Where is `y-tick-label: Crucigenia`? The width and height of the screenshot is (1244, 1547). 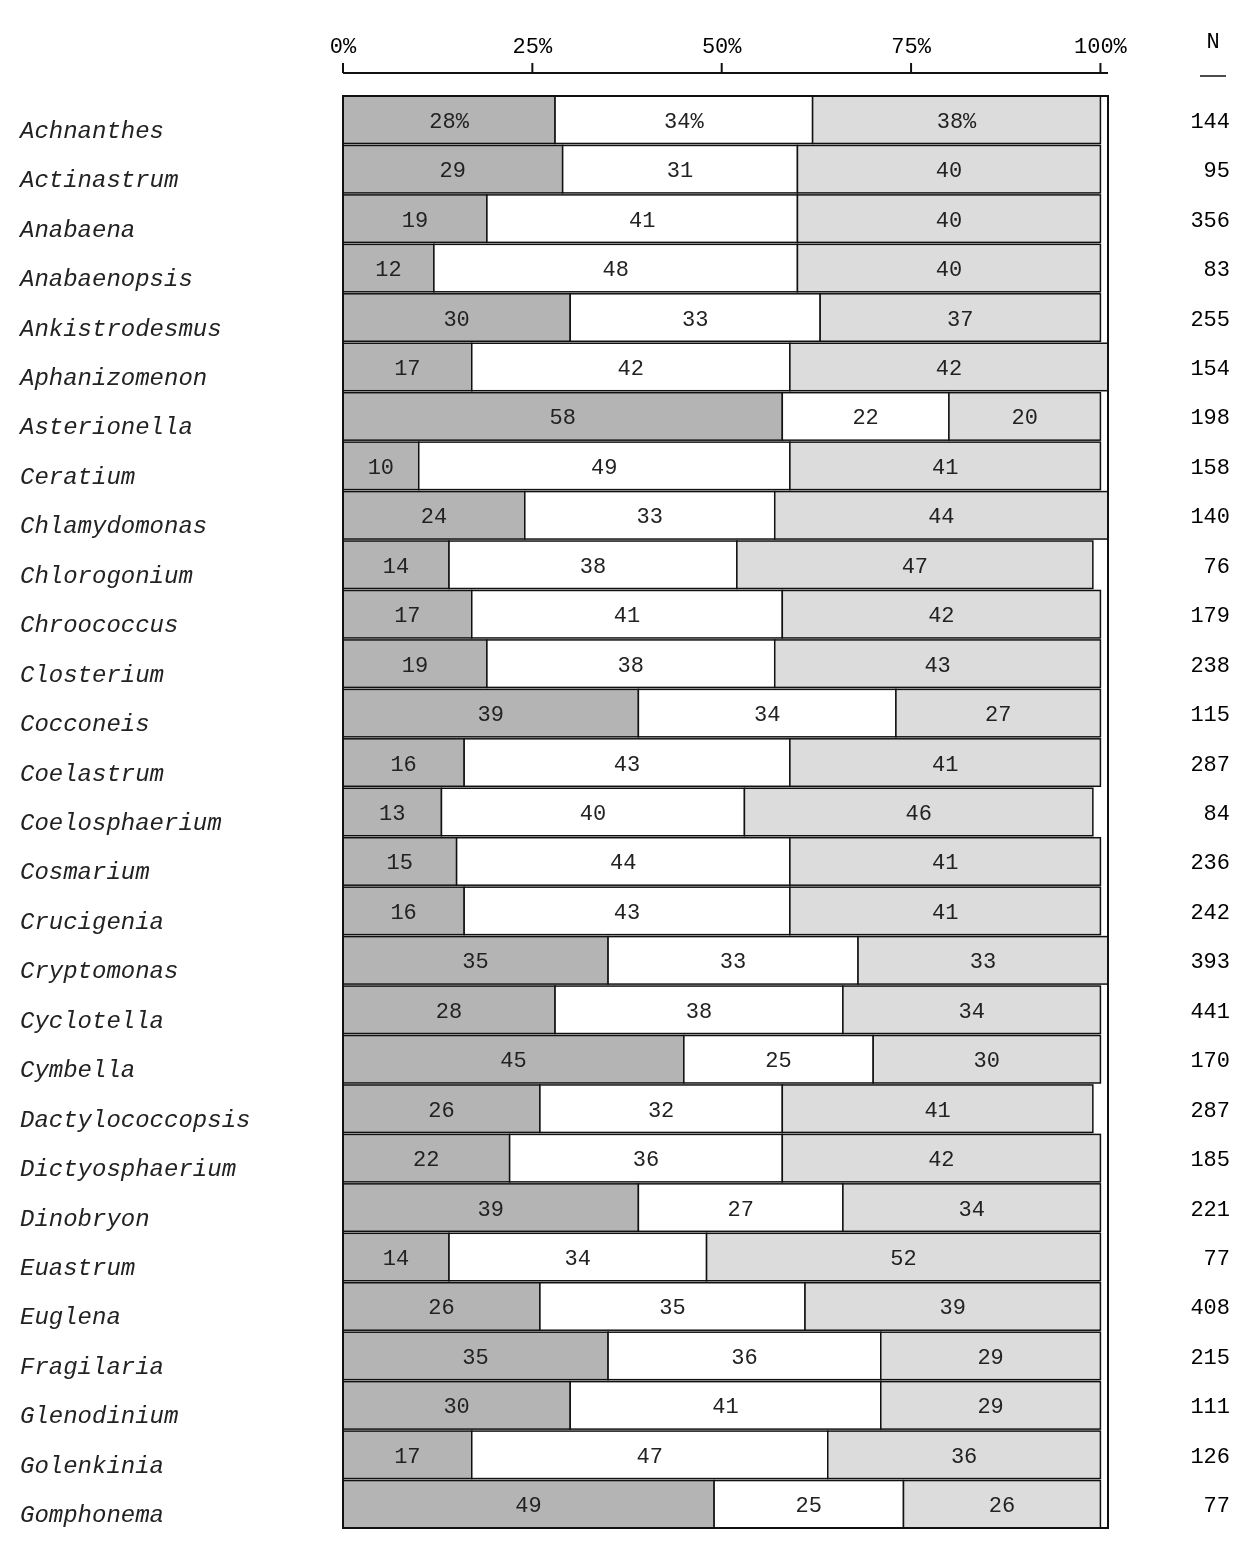 y-tick-label: Crucigenia is located at coordinates (92, 922).